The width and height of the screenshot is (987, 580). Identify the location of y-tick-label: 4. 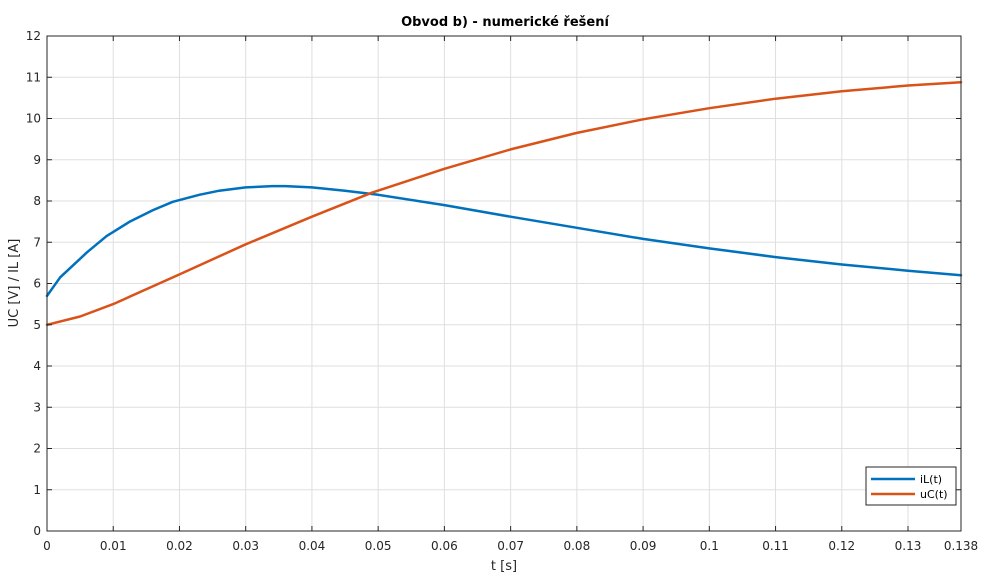
(37, 366).